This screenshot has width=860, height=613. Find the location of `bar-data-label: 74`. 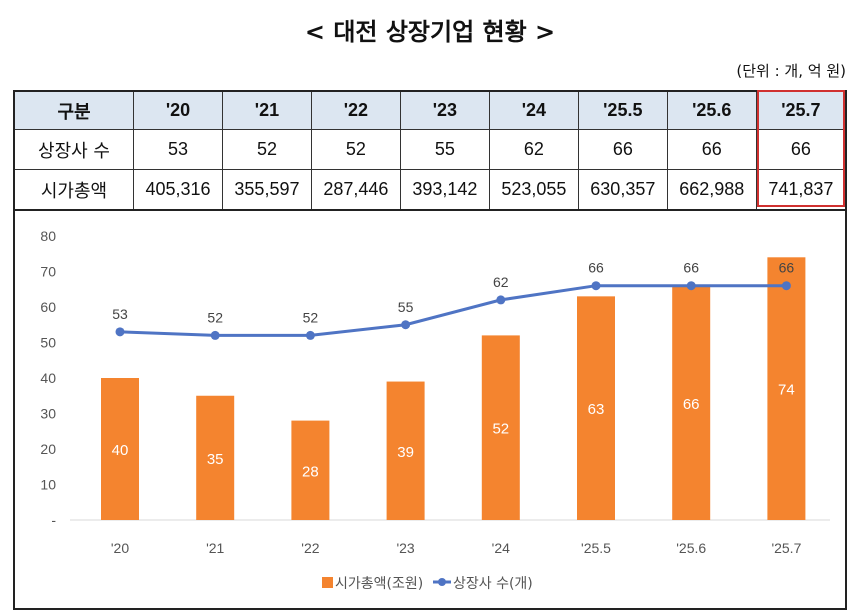

bar-data-label: 74 is located at coordinates (786, 390).